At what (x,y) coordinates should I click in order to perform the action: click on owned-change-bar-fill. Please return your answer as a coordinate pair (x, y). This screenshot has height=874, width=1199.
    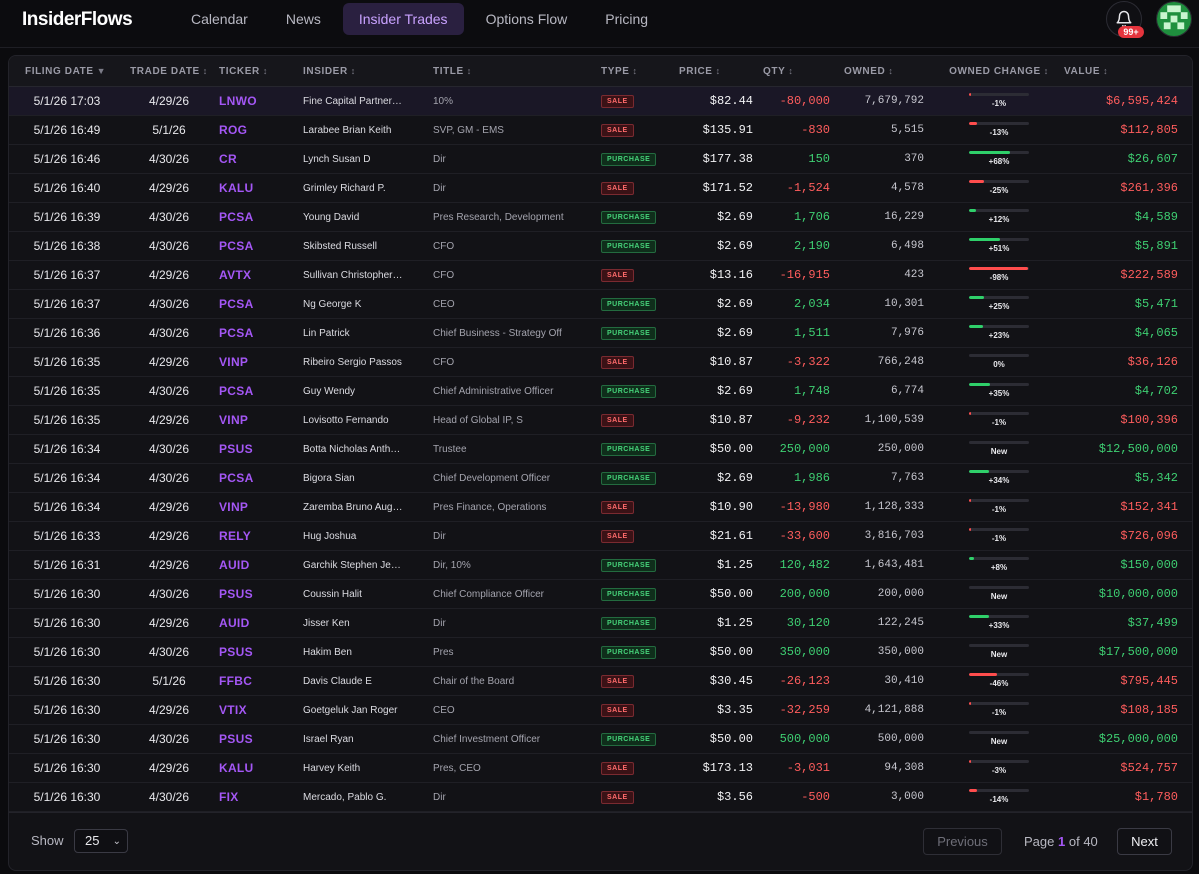
    Looking at the image, I should click on (973, 123).